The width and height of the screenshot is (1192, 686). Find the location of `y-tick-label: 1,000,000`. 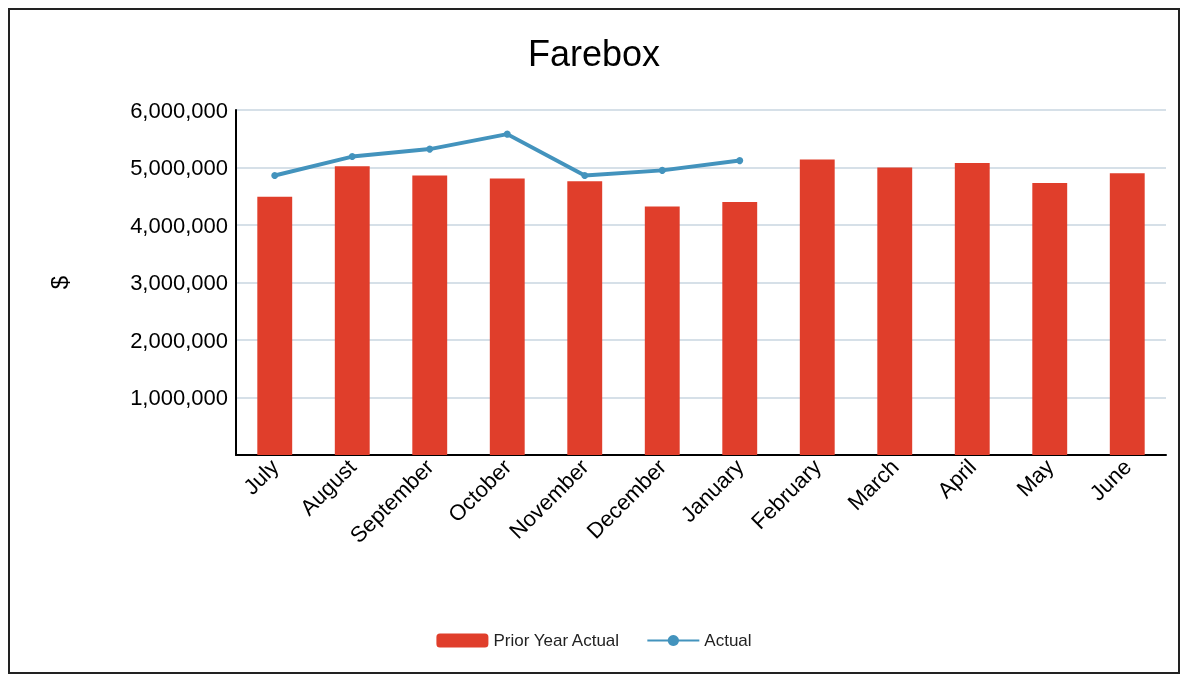

y-tick-label: 1,000,000 is located at coordinates (179, 397).